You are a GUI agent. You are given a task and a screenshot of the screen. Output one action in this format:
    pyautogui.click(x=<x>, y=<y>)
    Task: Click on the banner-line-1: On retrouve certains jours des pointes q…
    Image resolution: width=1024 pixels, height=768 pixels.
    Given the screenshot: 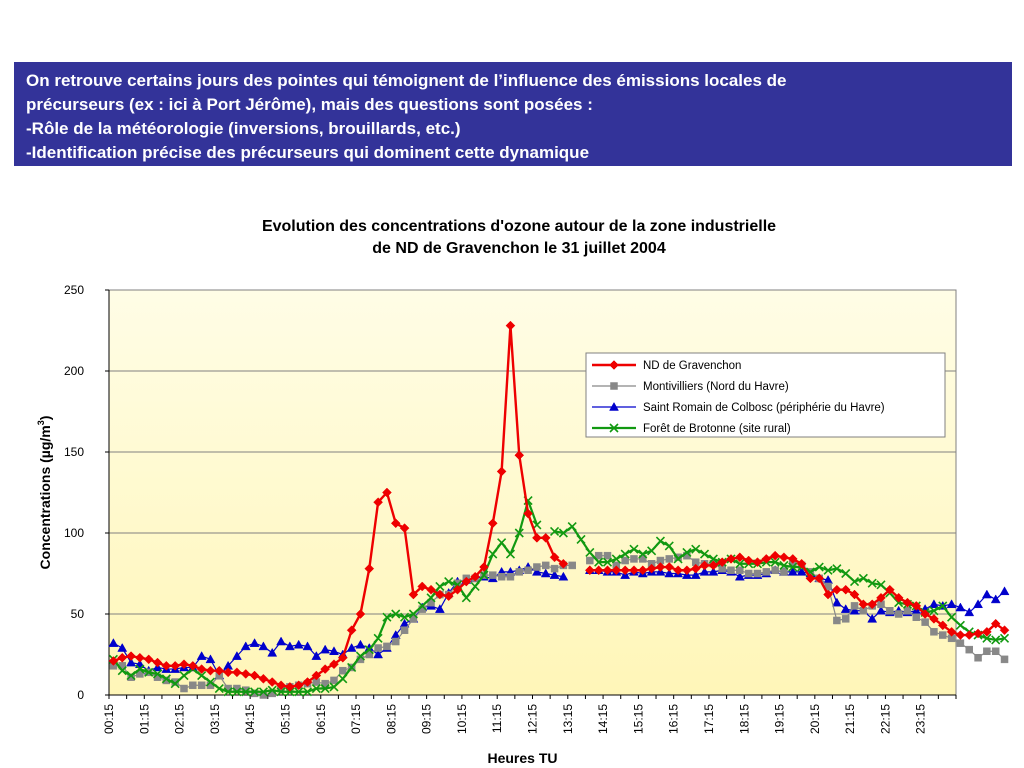 What is the action you would take?
    pyautogui.click(x=406, y=80)
    